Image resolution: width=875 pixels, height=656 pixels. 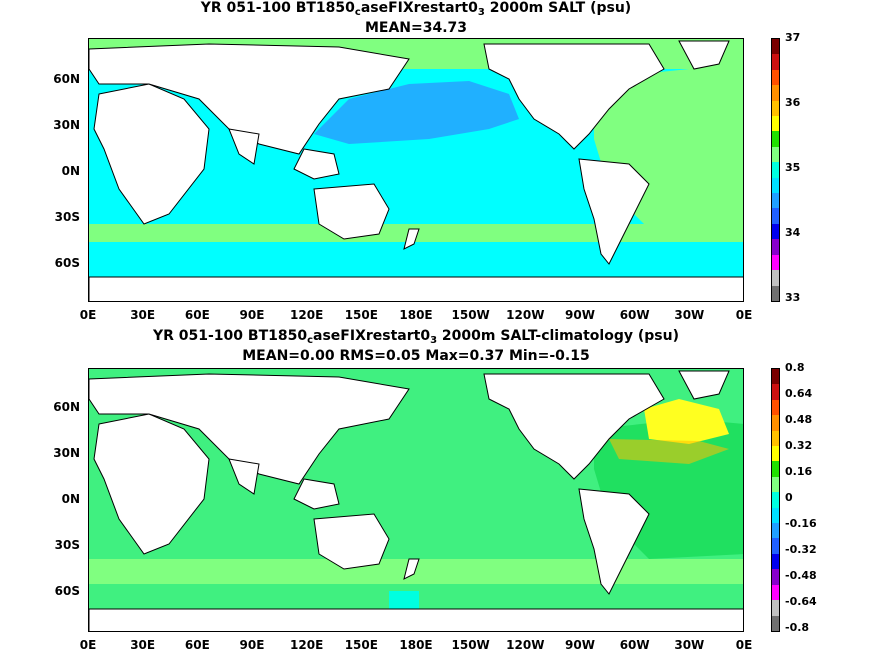 I want to click on north-america, so click(x=574, y=96).